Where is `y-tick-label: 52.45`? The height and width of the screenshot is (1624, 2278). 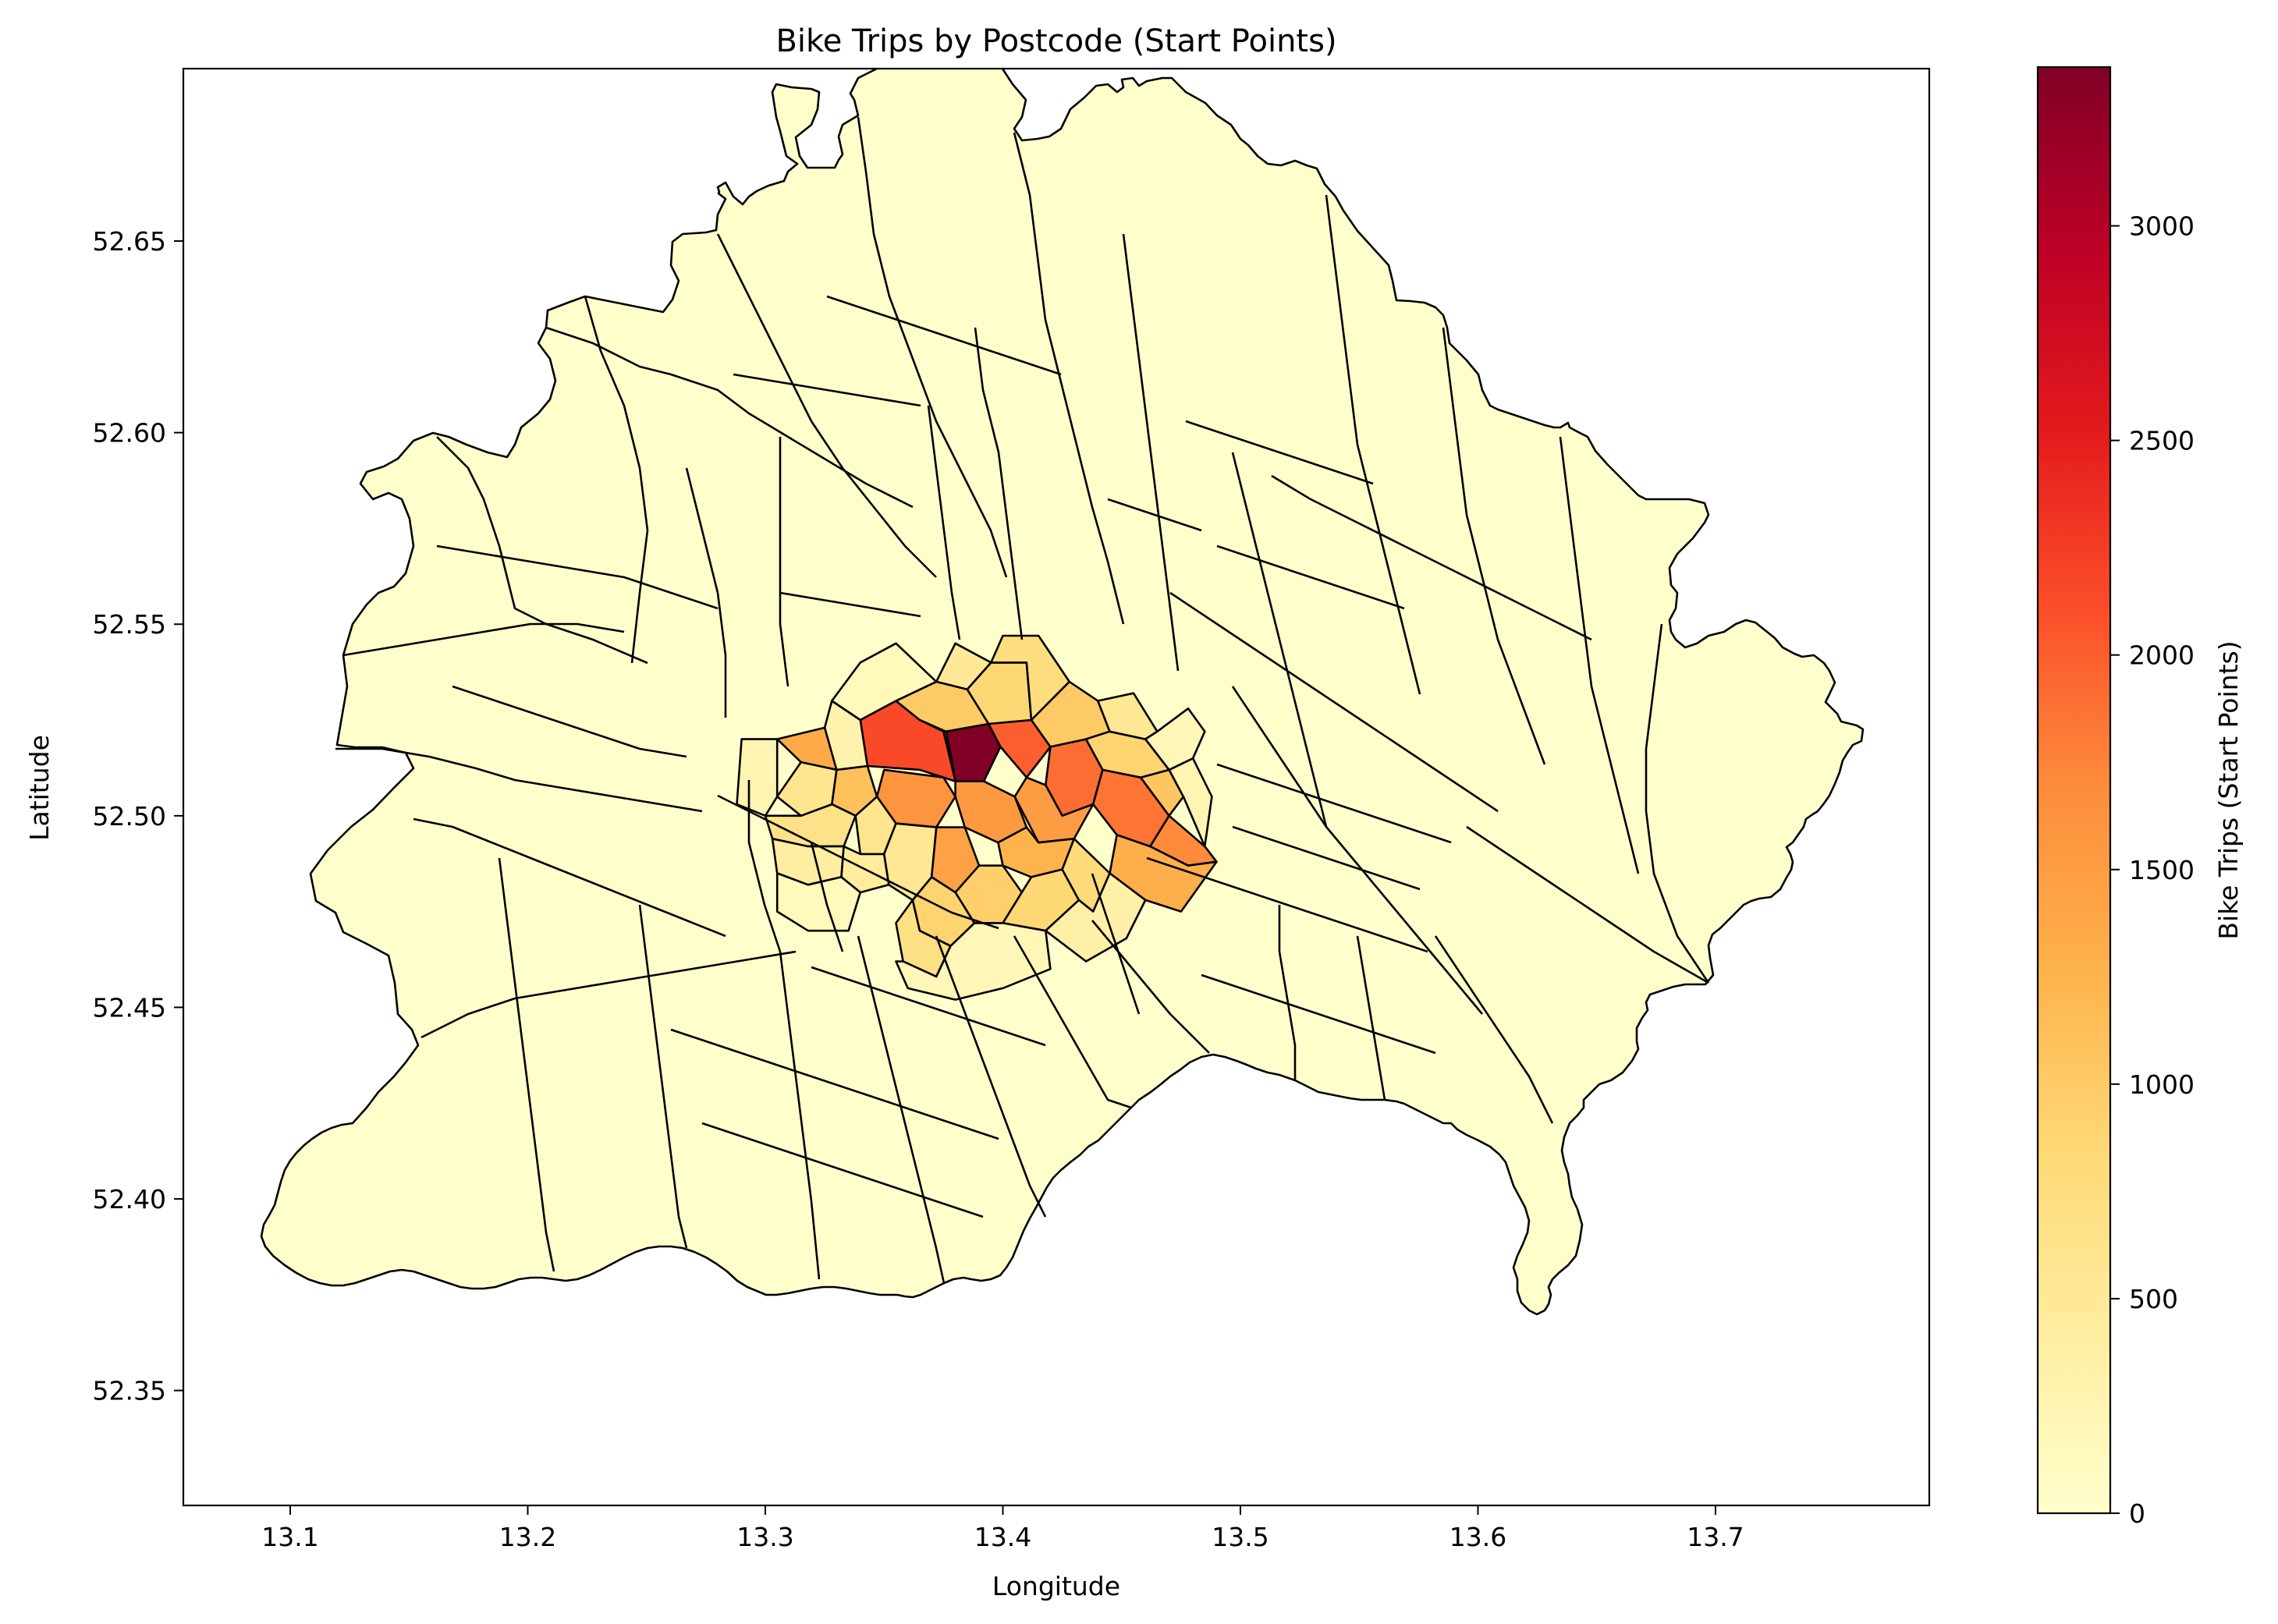 y-tick-label: 52.45 is located at coordinates (129, 1008).